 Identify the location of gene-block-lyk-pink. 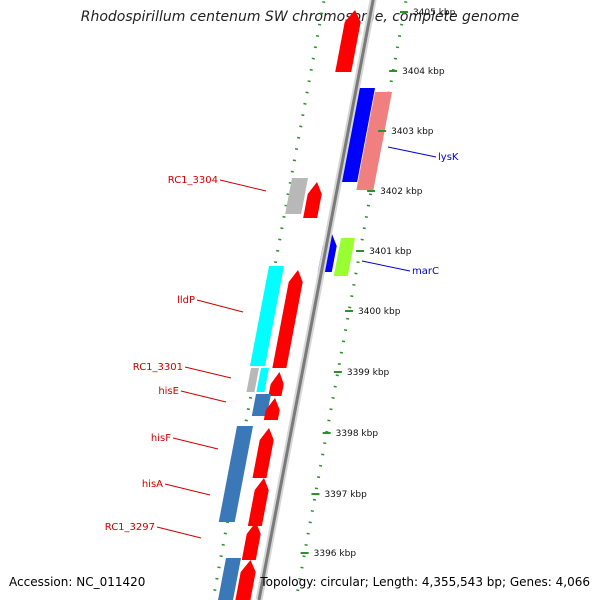
(374, 141).